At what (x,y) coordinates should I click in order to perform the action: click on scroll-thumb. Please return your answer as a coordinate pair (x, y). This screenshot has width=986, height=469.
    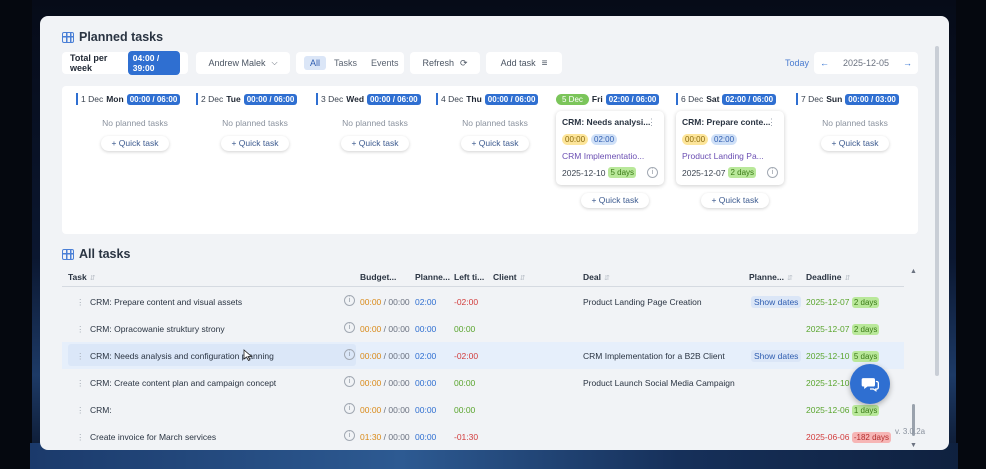
    Looking at the image, I should click on (913, 420).